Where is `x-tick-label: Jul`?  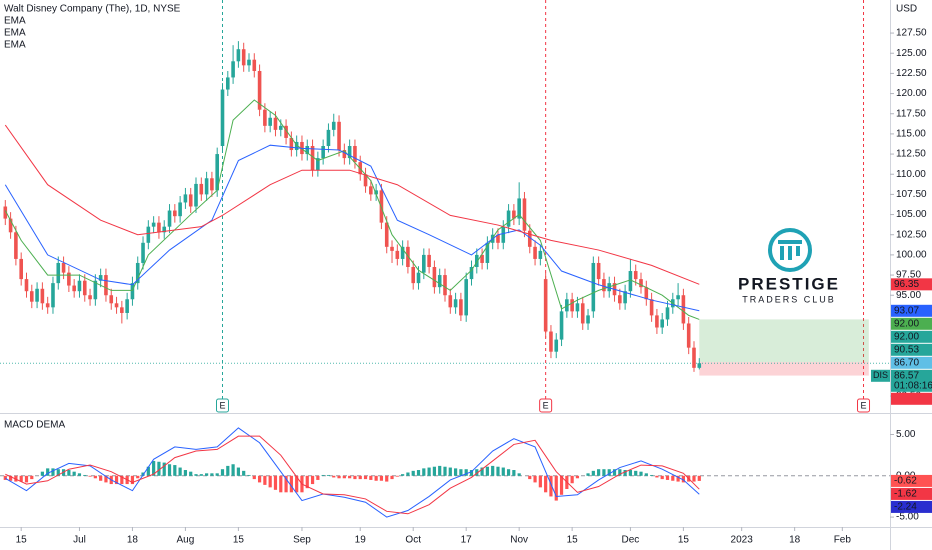 x-tick-label: Jul is located at coordinates (79, 540).